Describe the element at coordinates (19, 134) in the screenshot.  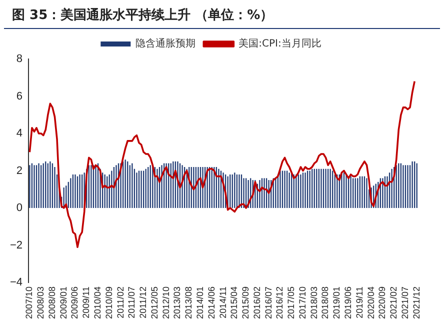
I see `y-tick-label: 4` at that location.